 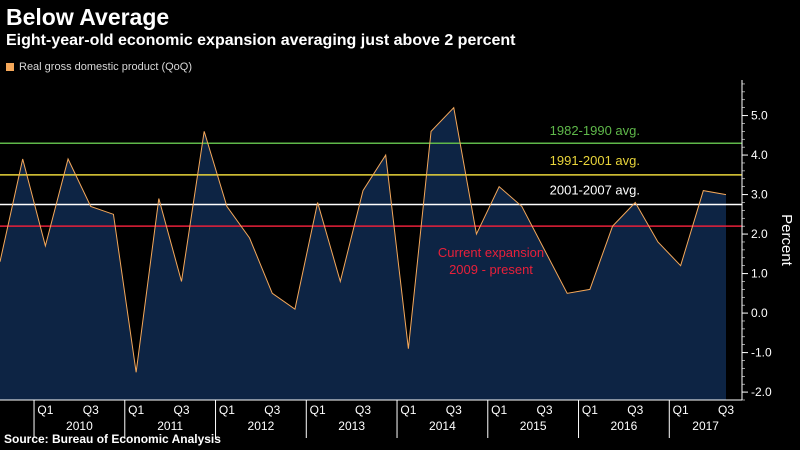 I want to click on year-label-2015: 2015, so click(x=533, y=426).